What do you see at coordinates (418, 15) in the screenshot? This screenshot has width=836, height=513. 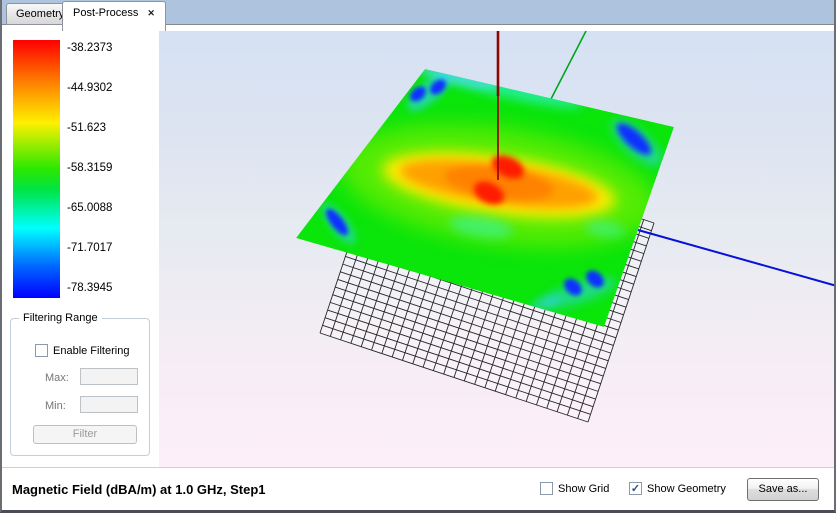 I see `tab-bar: Geometry Post-Process ✕` at bounding box center [418, 15].